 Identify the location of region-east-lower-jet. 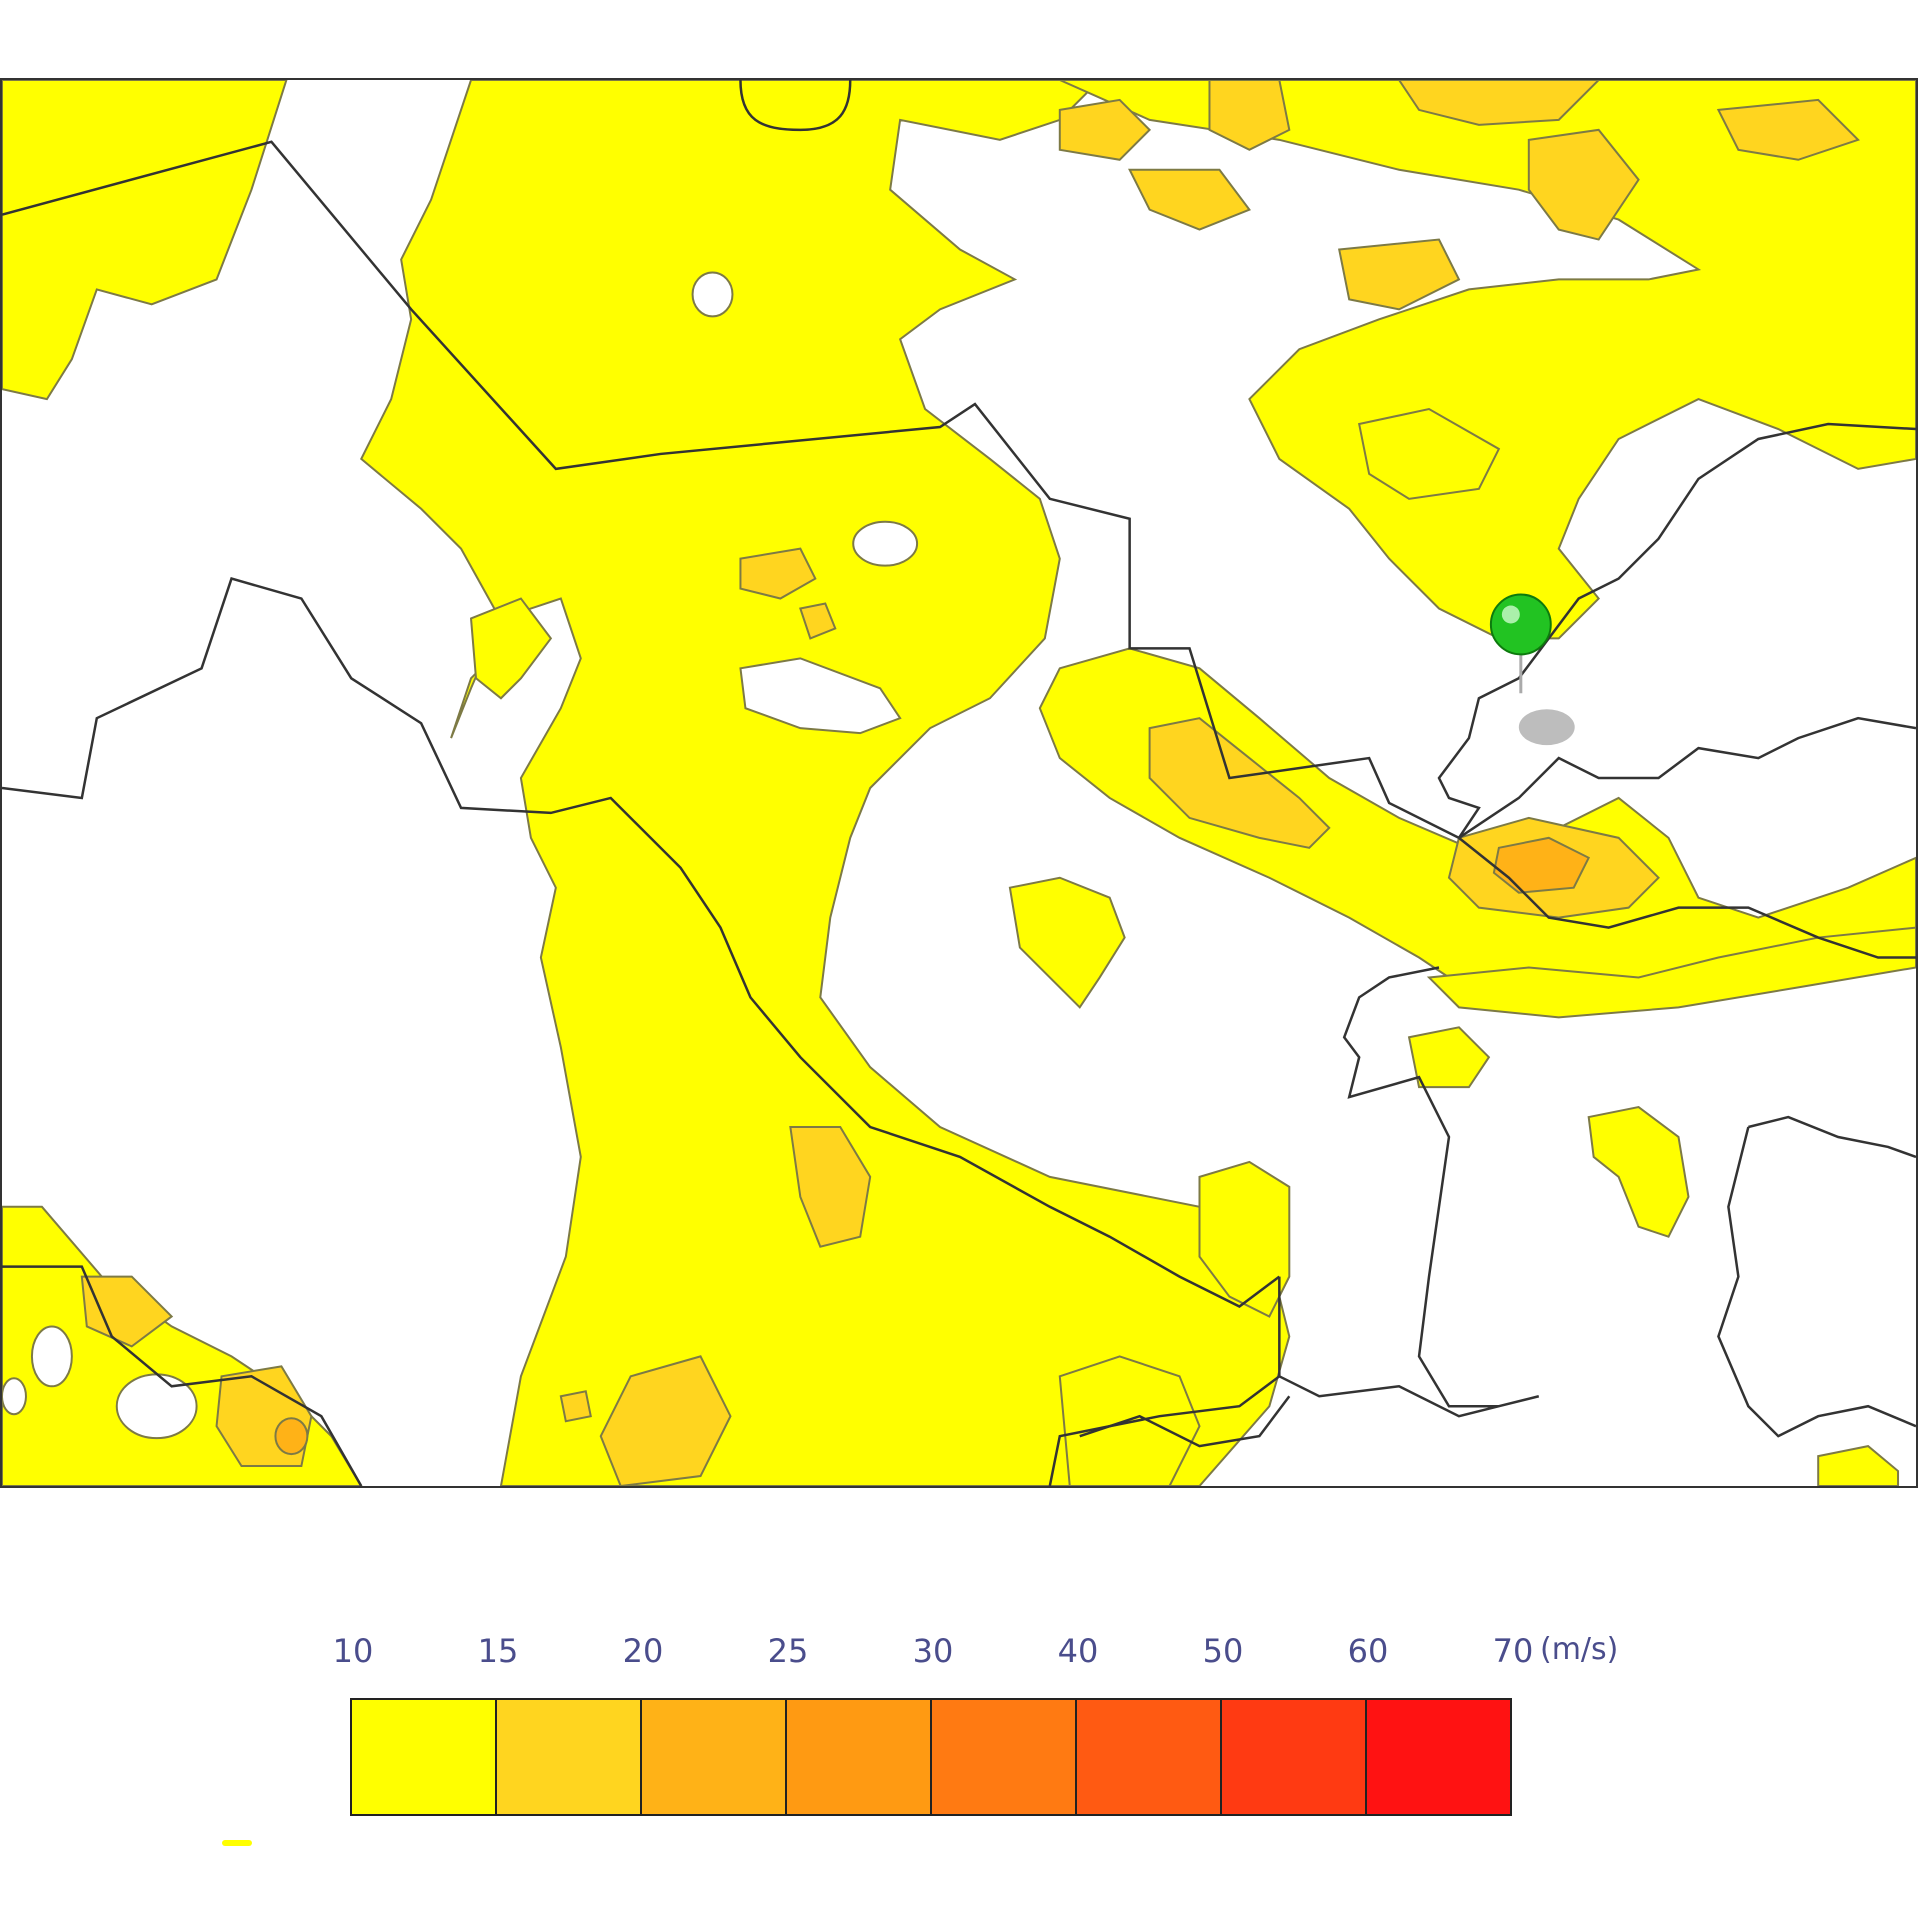
(1671, 972).